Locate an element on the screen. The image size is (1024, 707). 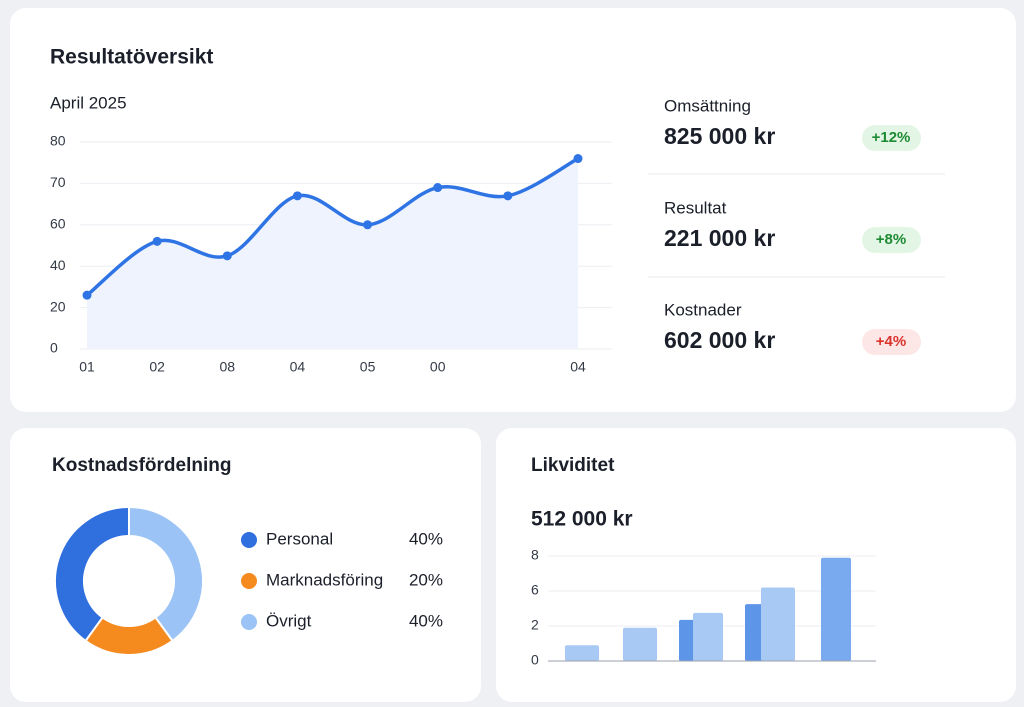
kpi-value: 221 000 kr is located at coordinates (719, 238).